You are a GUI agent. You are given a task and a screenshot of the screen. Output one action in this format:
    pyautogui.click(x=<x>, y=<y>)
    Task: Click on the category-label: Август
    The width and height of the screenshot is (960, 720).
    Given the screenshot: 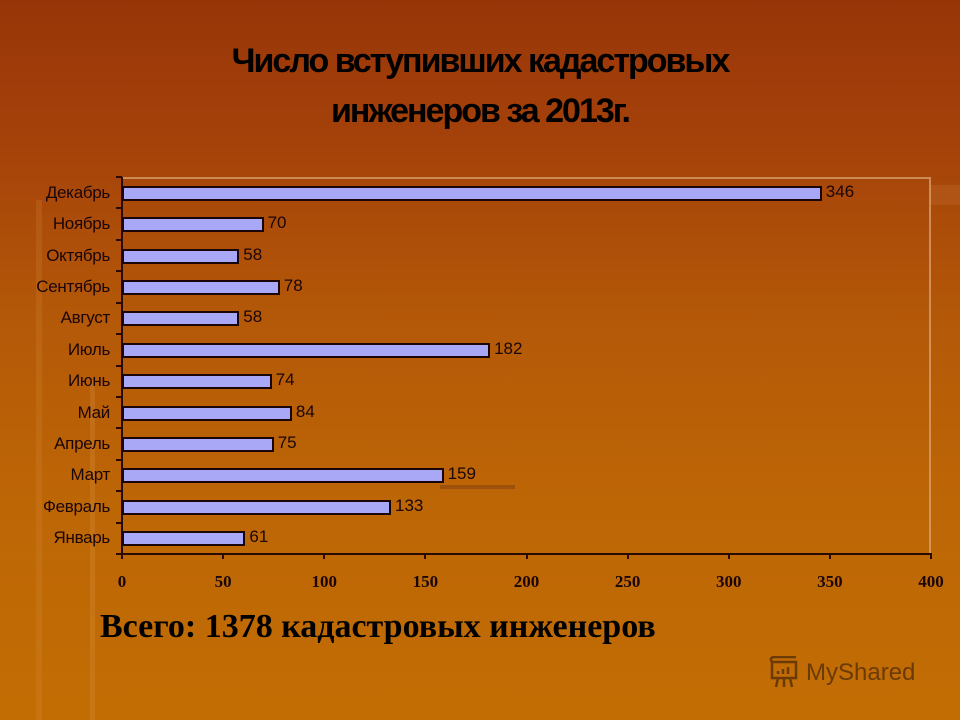 What is the action you would take?
    pyautogui.click(x=85, y=318)
    